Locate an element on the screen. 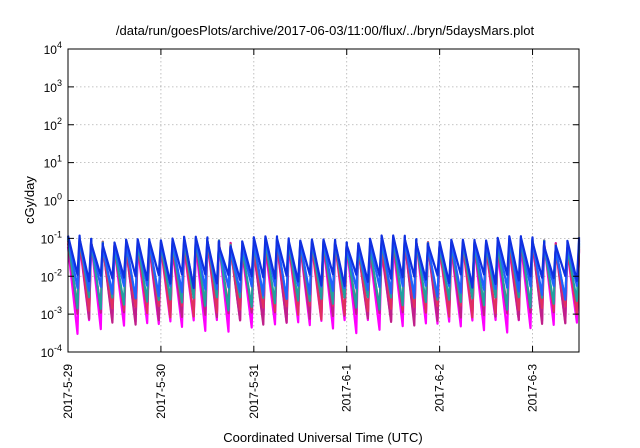 Image resolution: width=640 pixels, height=448 pixels. x-tick-label: 2017-6-3 is located at coordinates (533, 388).